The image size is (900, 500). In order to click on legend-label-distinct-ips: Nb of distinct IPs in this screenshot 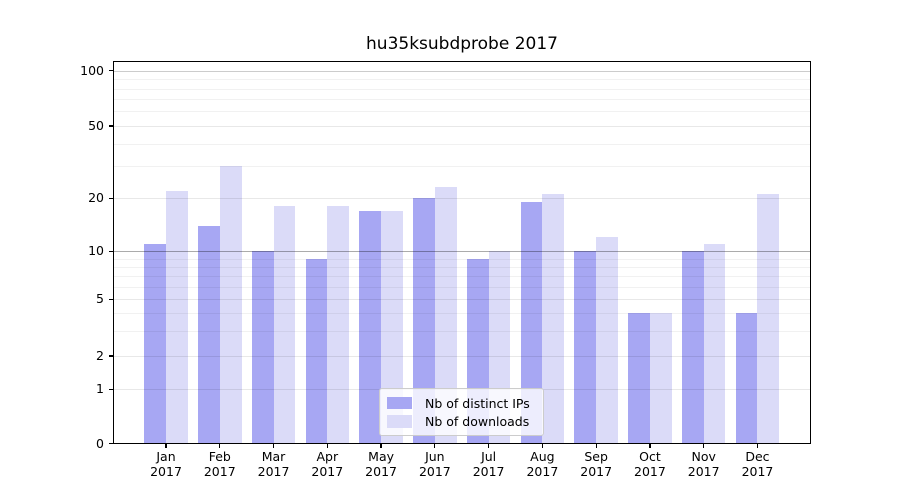, I will do `click(477, 403)`.